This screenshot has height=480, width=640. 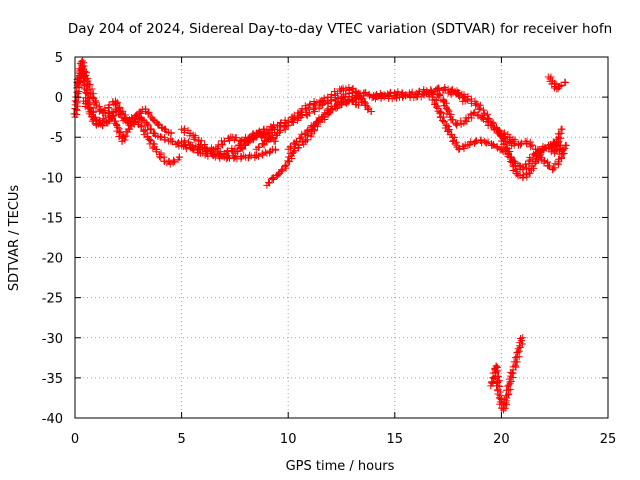 I want to click on x-tick-label: 25, so click(x=608, y=439).